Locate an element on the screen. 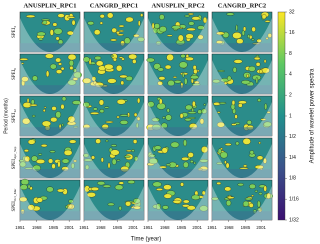 The height and width of the screenshot is (244, 320). row-label: SPEI3 is located at coordinates (14, 32).